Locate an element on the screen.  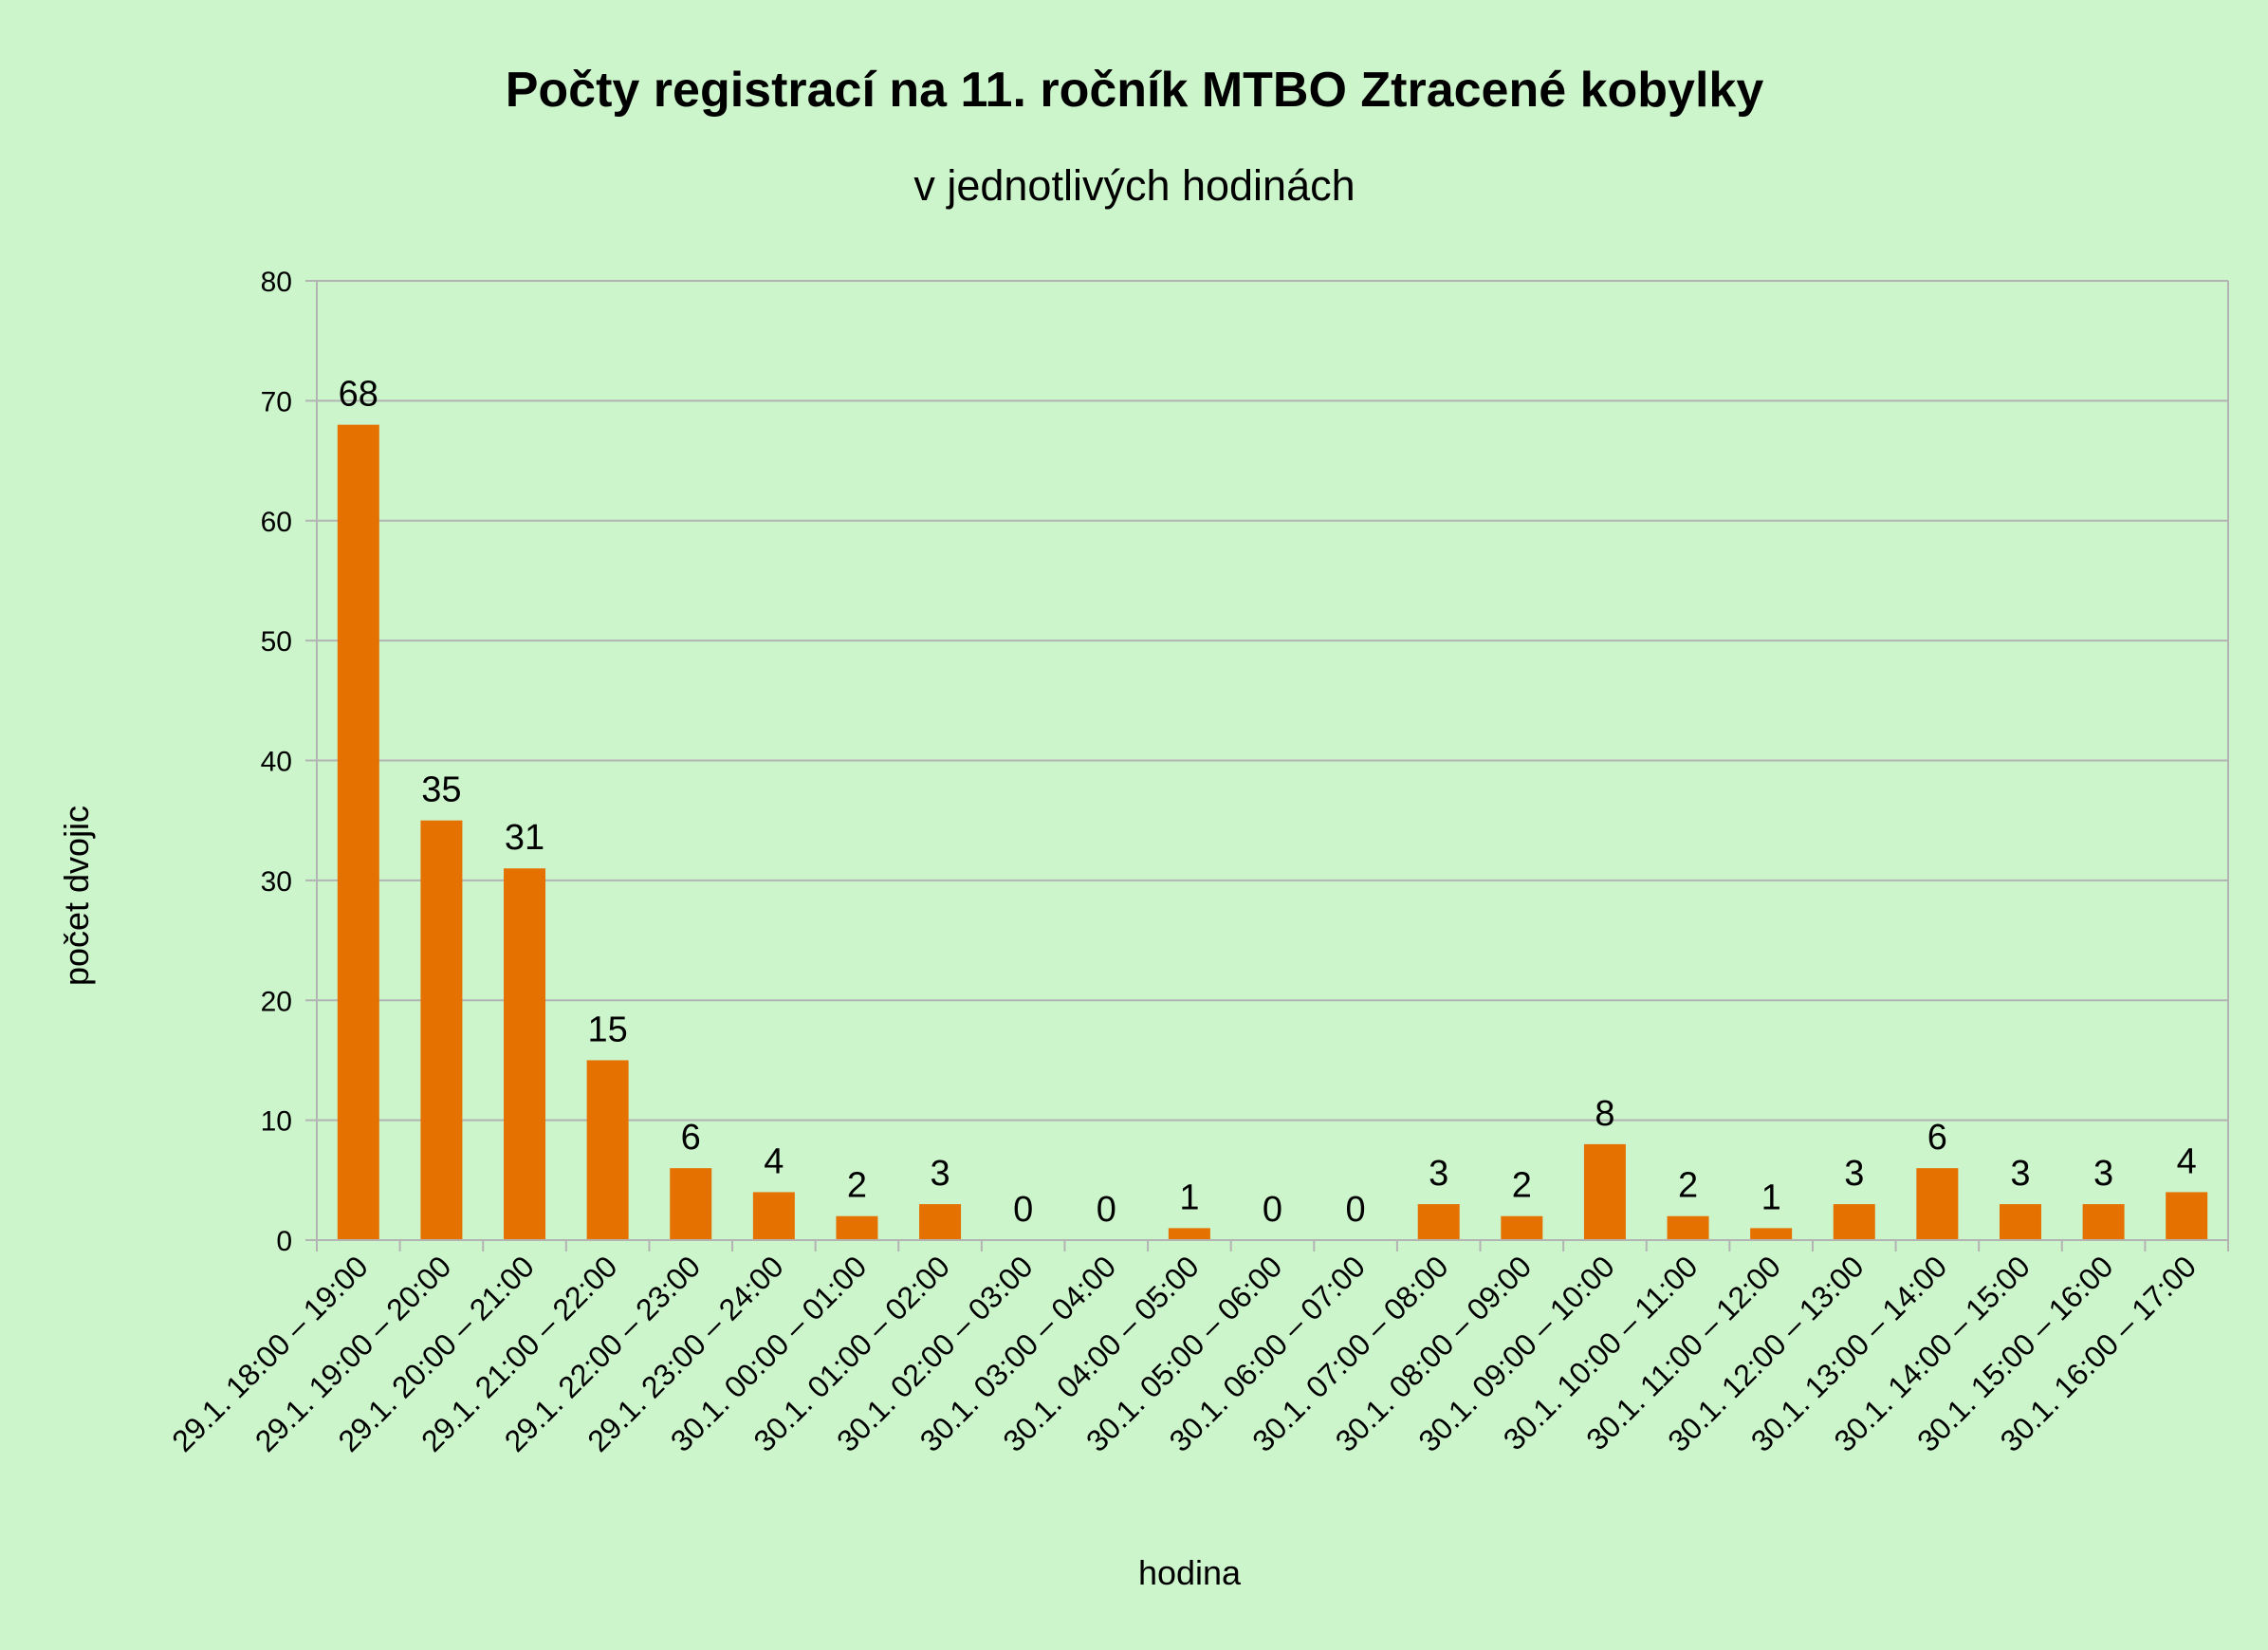
chart-subtitle: v jednotlivých hodinách is located at coordinates (1134, 185).